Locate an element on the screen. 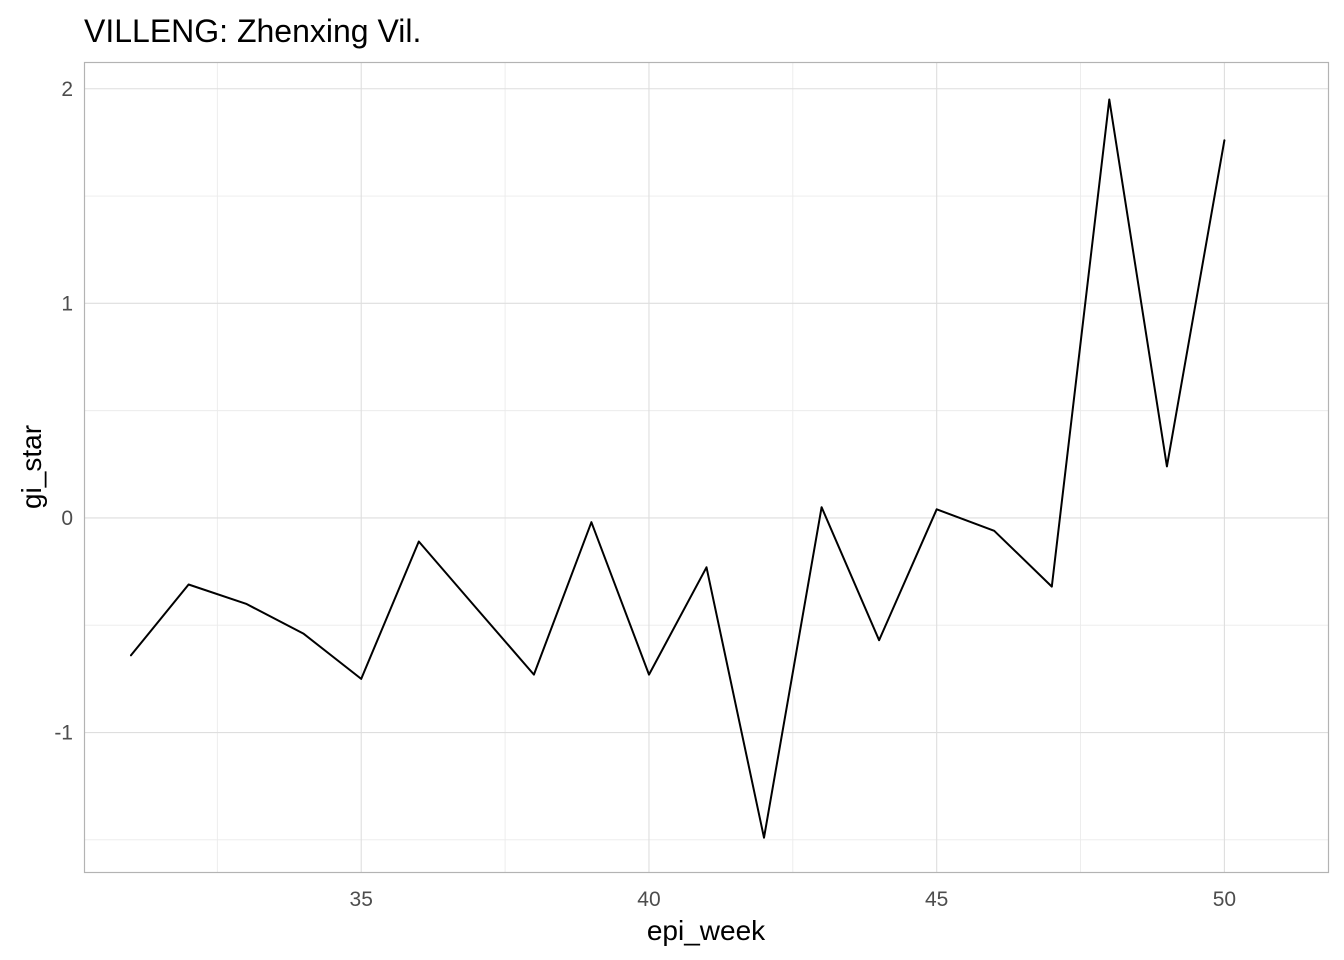 The width and height of the screenshot is (1344, 960). x-tick-label: 50 is located at coordinates (1224, 899).